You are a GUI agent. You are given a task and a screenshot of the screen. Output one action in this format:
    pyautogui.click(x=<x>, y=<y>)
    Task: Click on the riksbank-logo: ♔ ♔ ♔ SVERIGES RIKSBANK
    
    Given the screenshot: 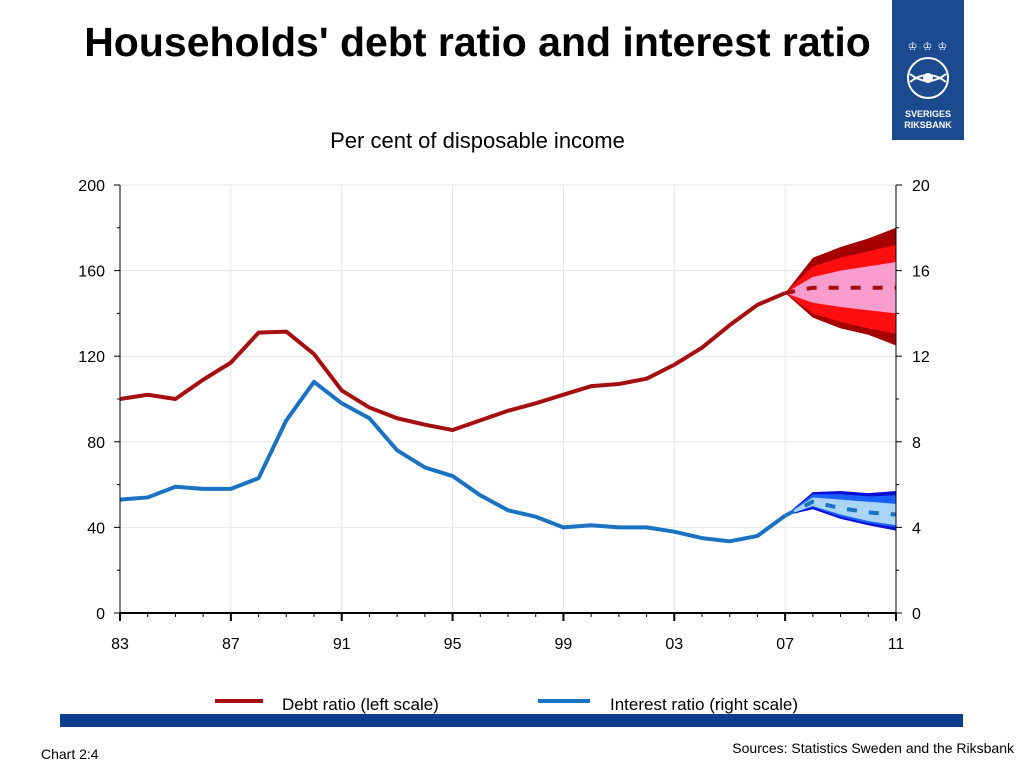 What is the action you would take?
    pyautogui.click(x=928, y=70)
    